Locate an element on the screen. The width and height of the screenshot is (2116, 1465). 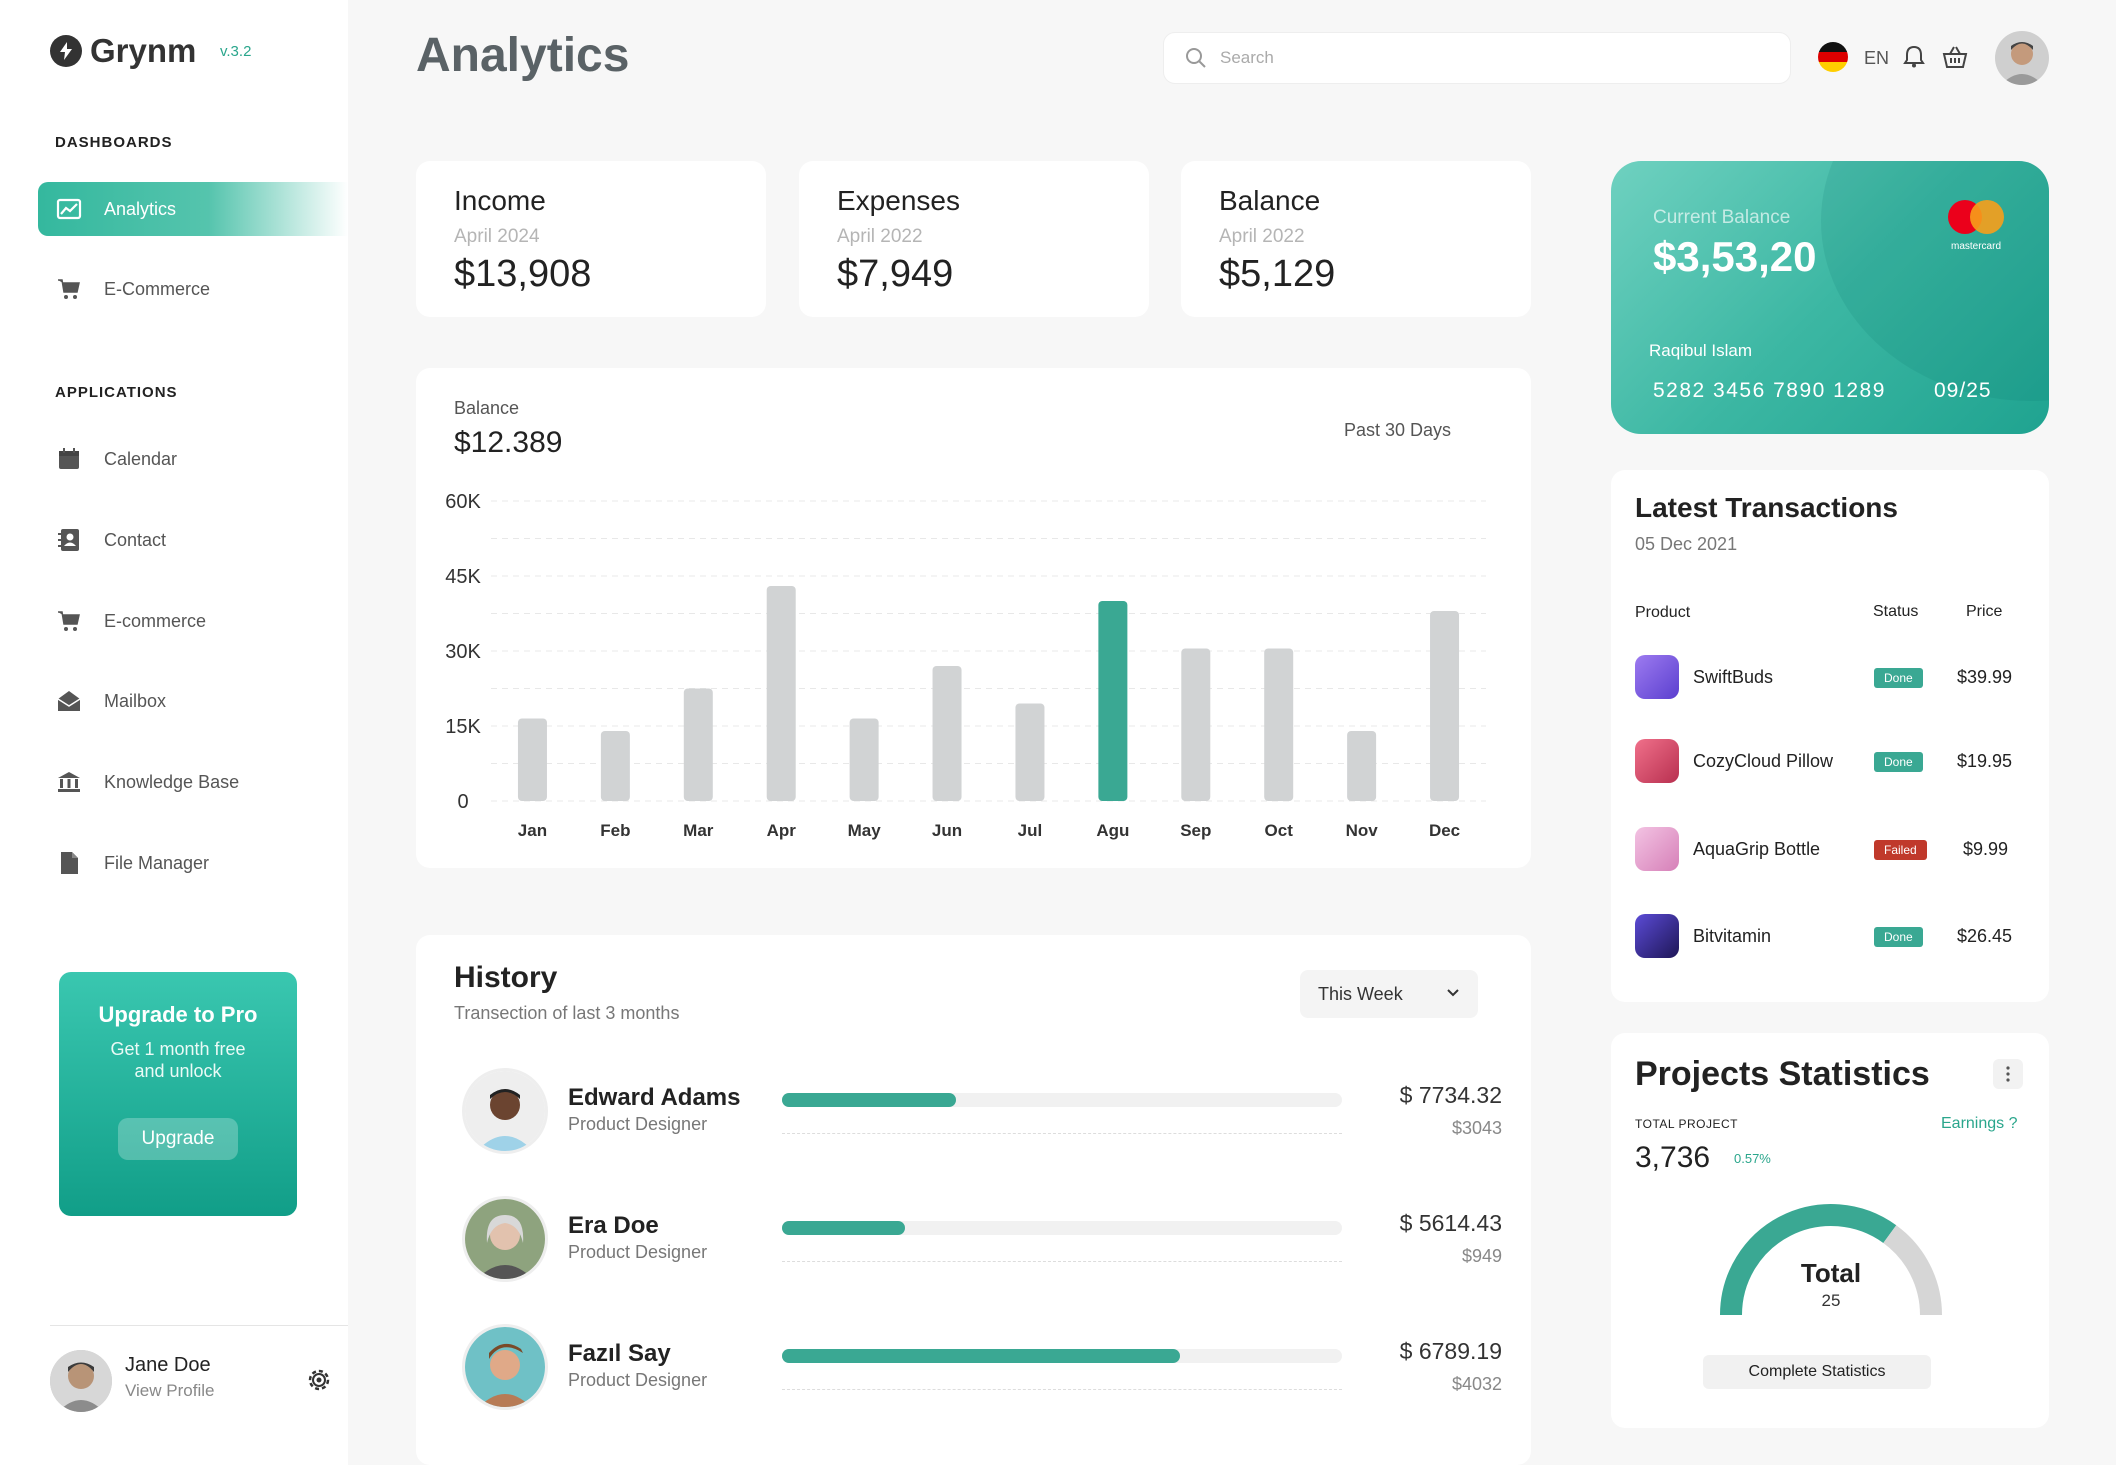
x-tick-label: Apr is located at coordinates (782, 830).